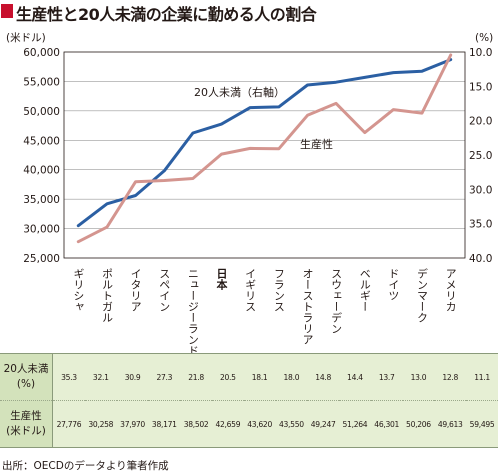 The width and height of the screenshot is (500, 476). Describe the element at coordinates (422, 295) in the screenshot. I see `category-label: デンマーク` at that location.